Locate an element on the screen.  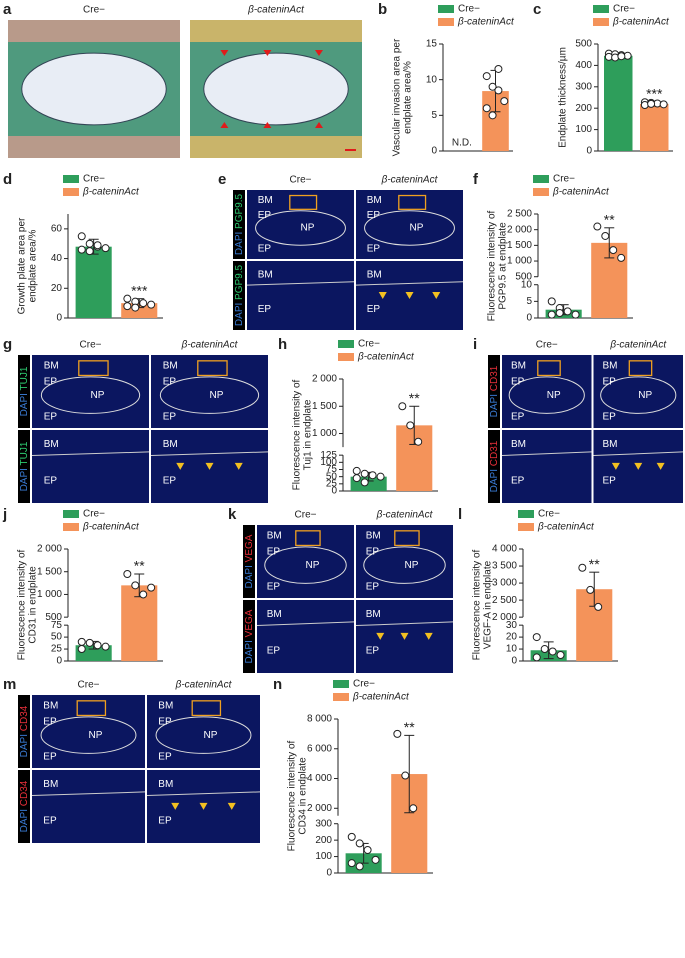
column-header: β-cateninAct is located at coordinates (276, 10).